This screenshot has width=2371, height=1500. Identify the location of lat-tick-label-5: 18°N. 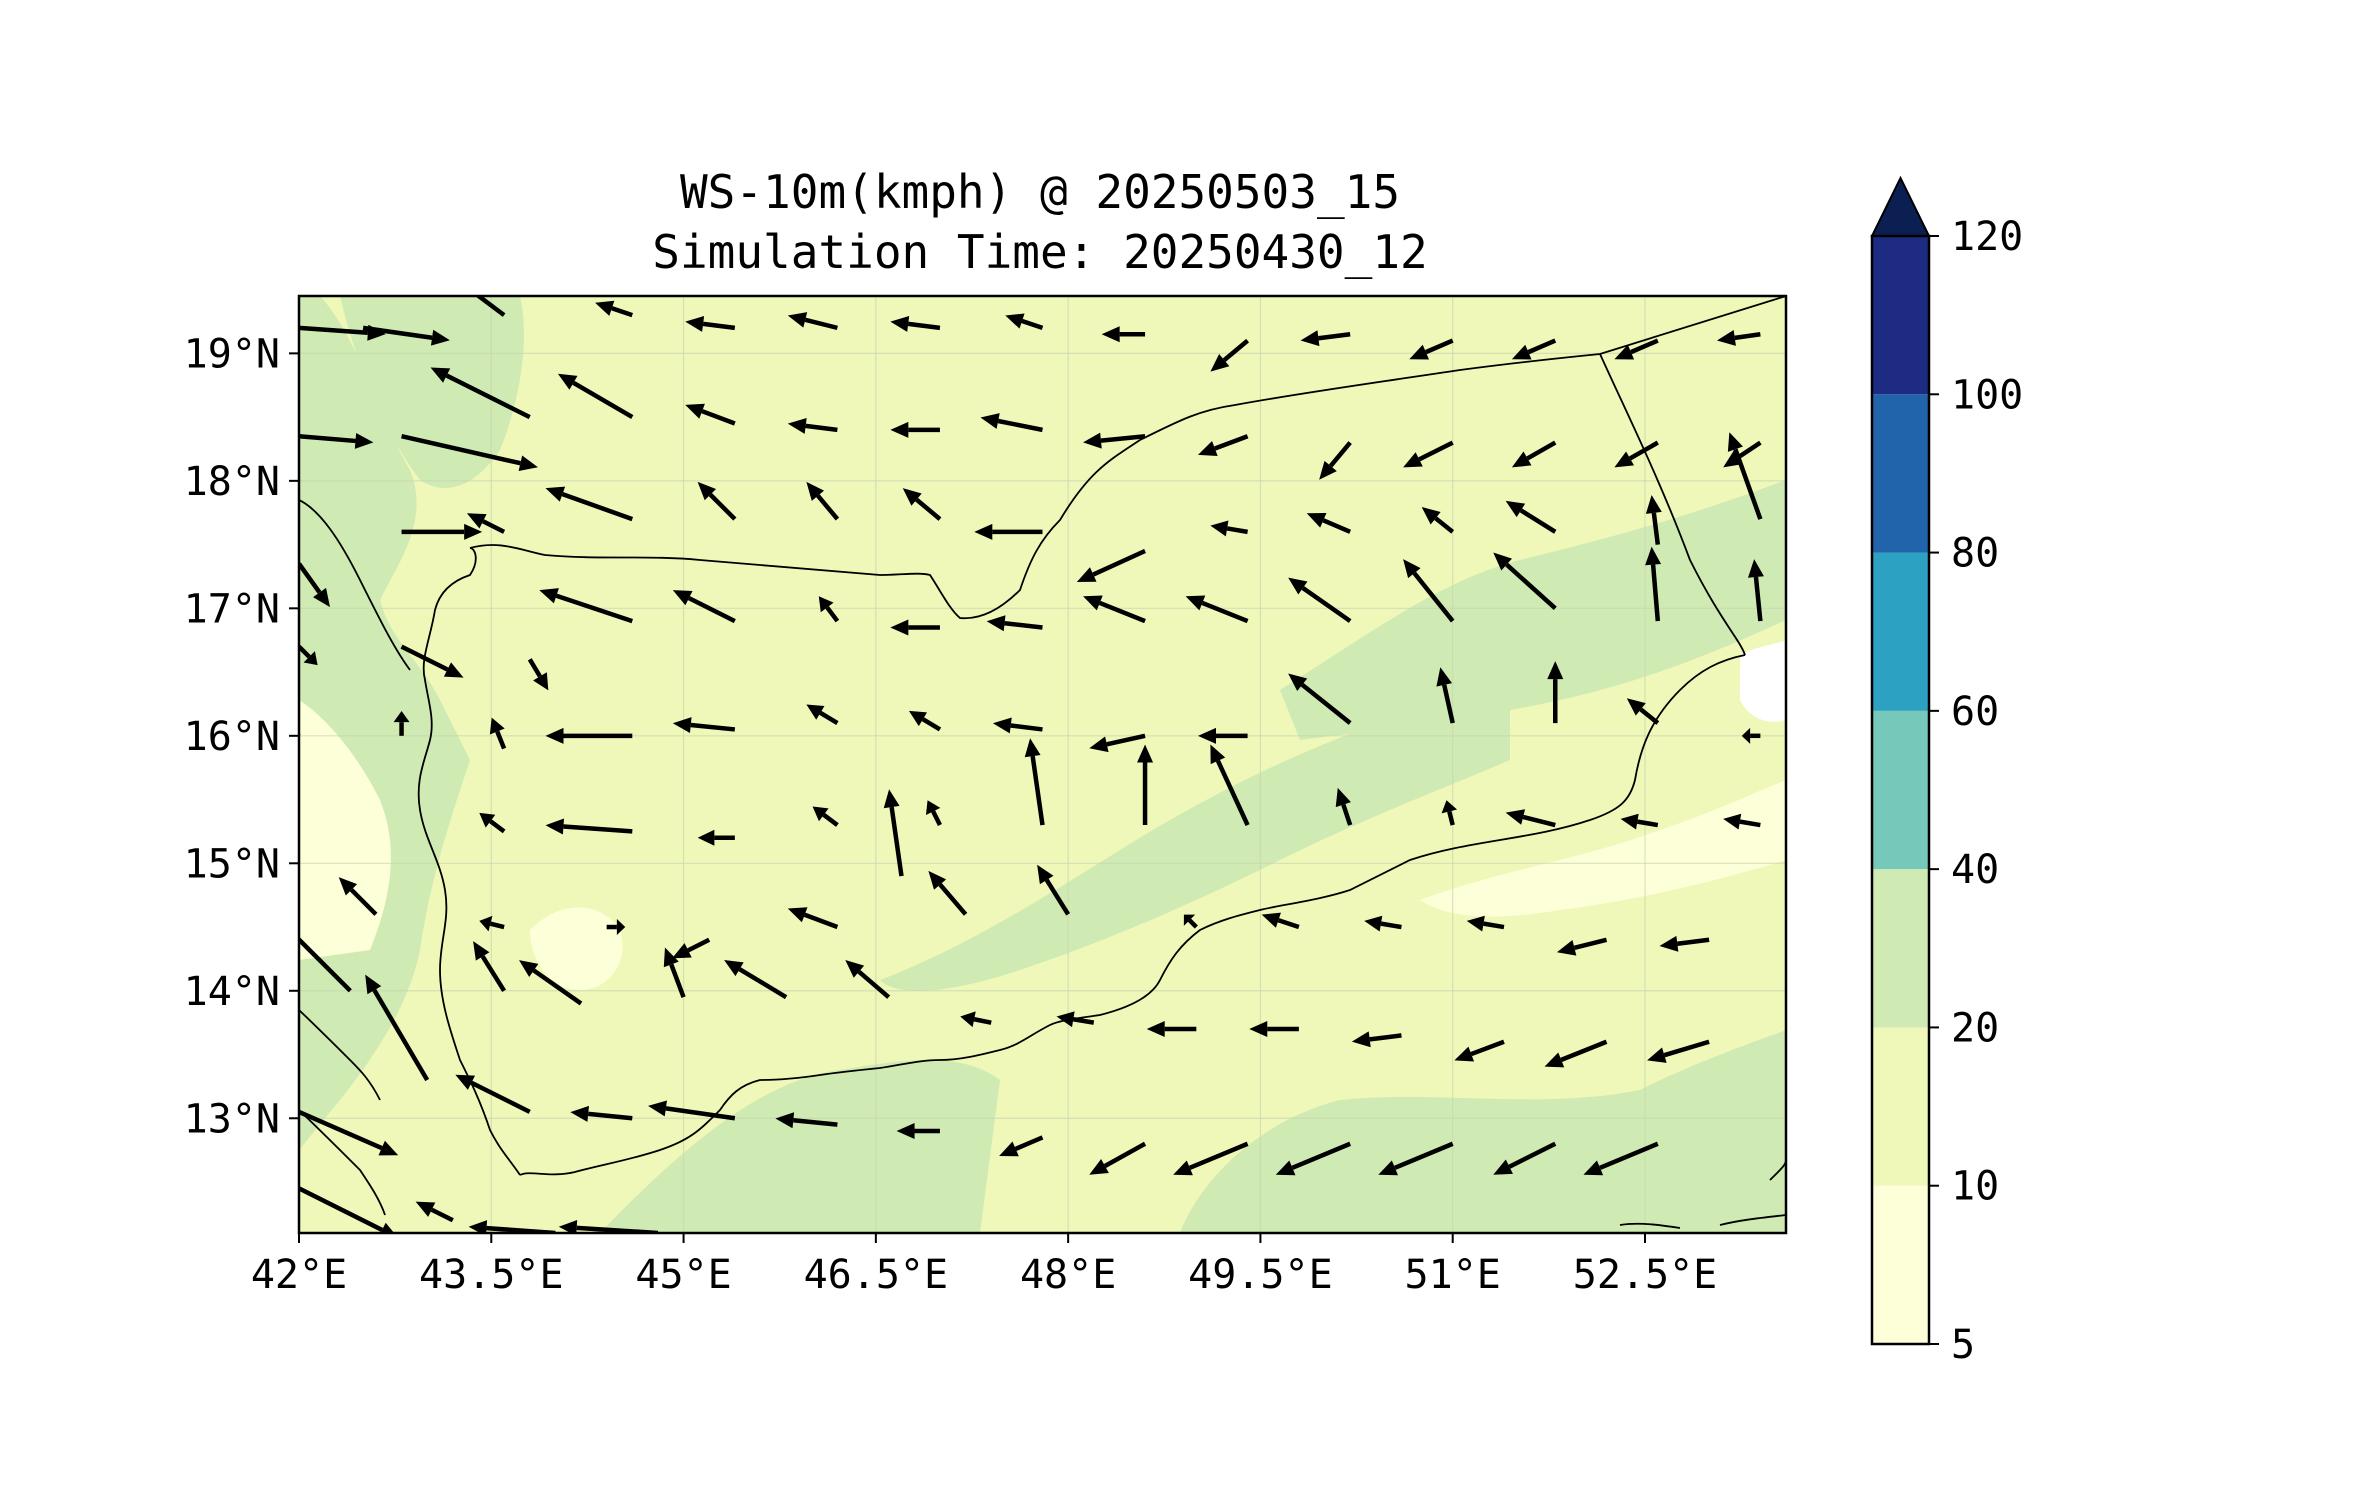
(232, 482).